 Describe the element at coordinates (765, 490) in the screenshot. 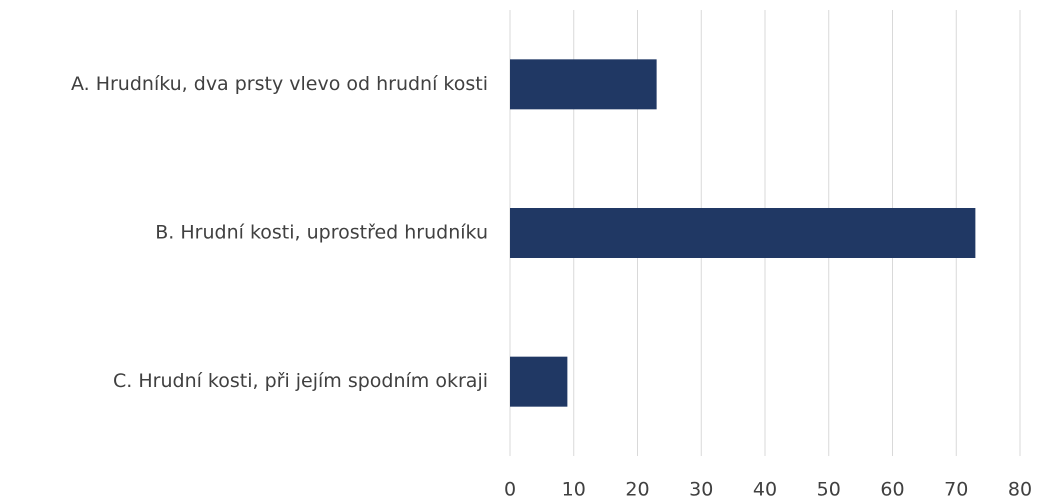

I see `x-tick-label: 40` at that location.